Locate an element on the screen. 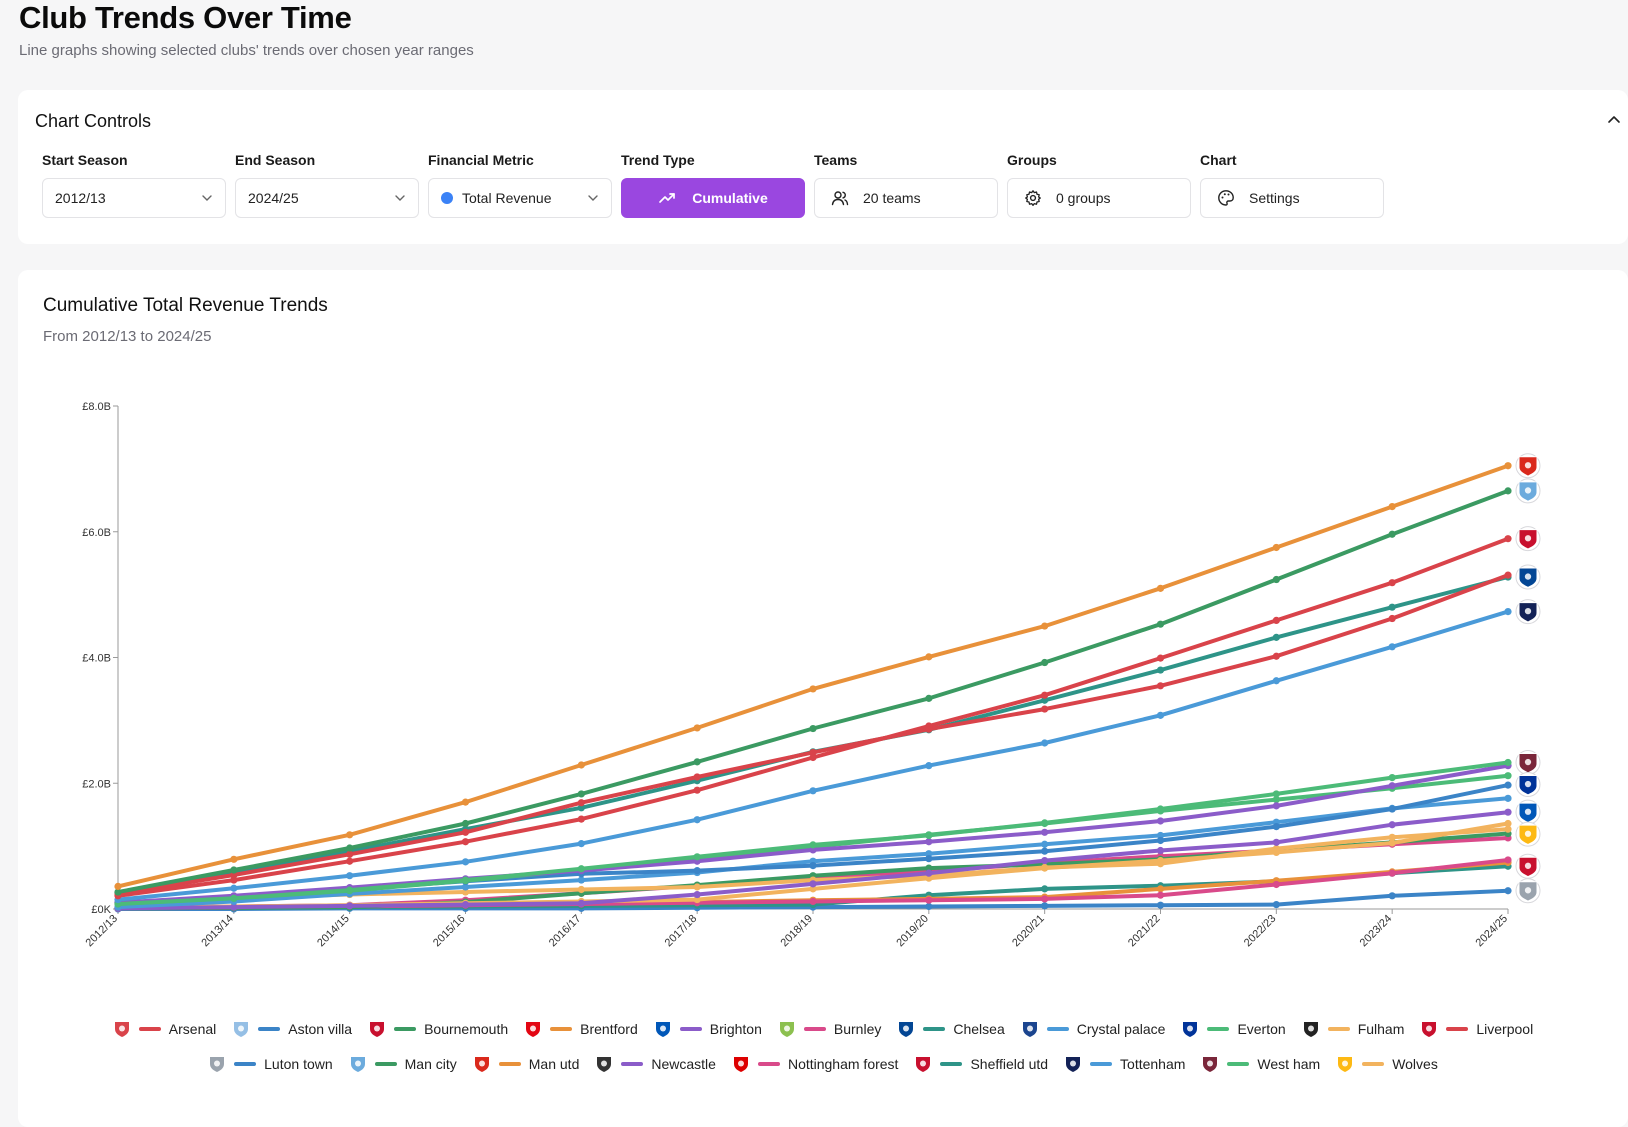  chevron-up-icon is located at coordinates (1614, 120).